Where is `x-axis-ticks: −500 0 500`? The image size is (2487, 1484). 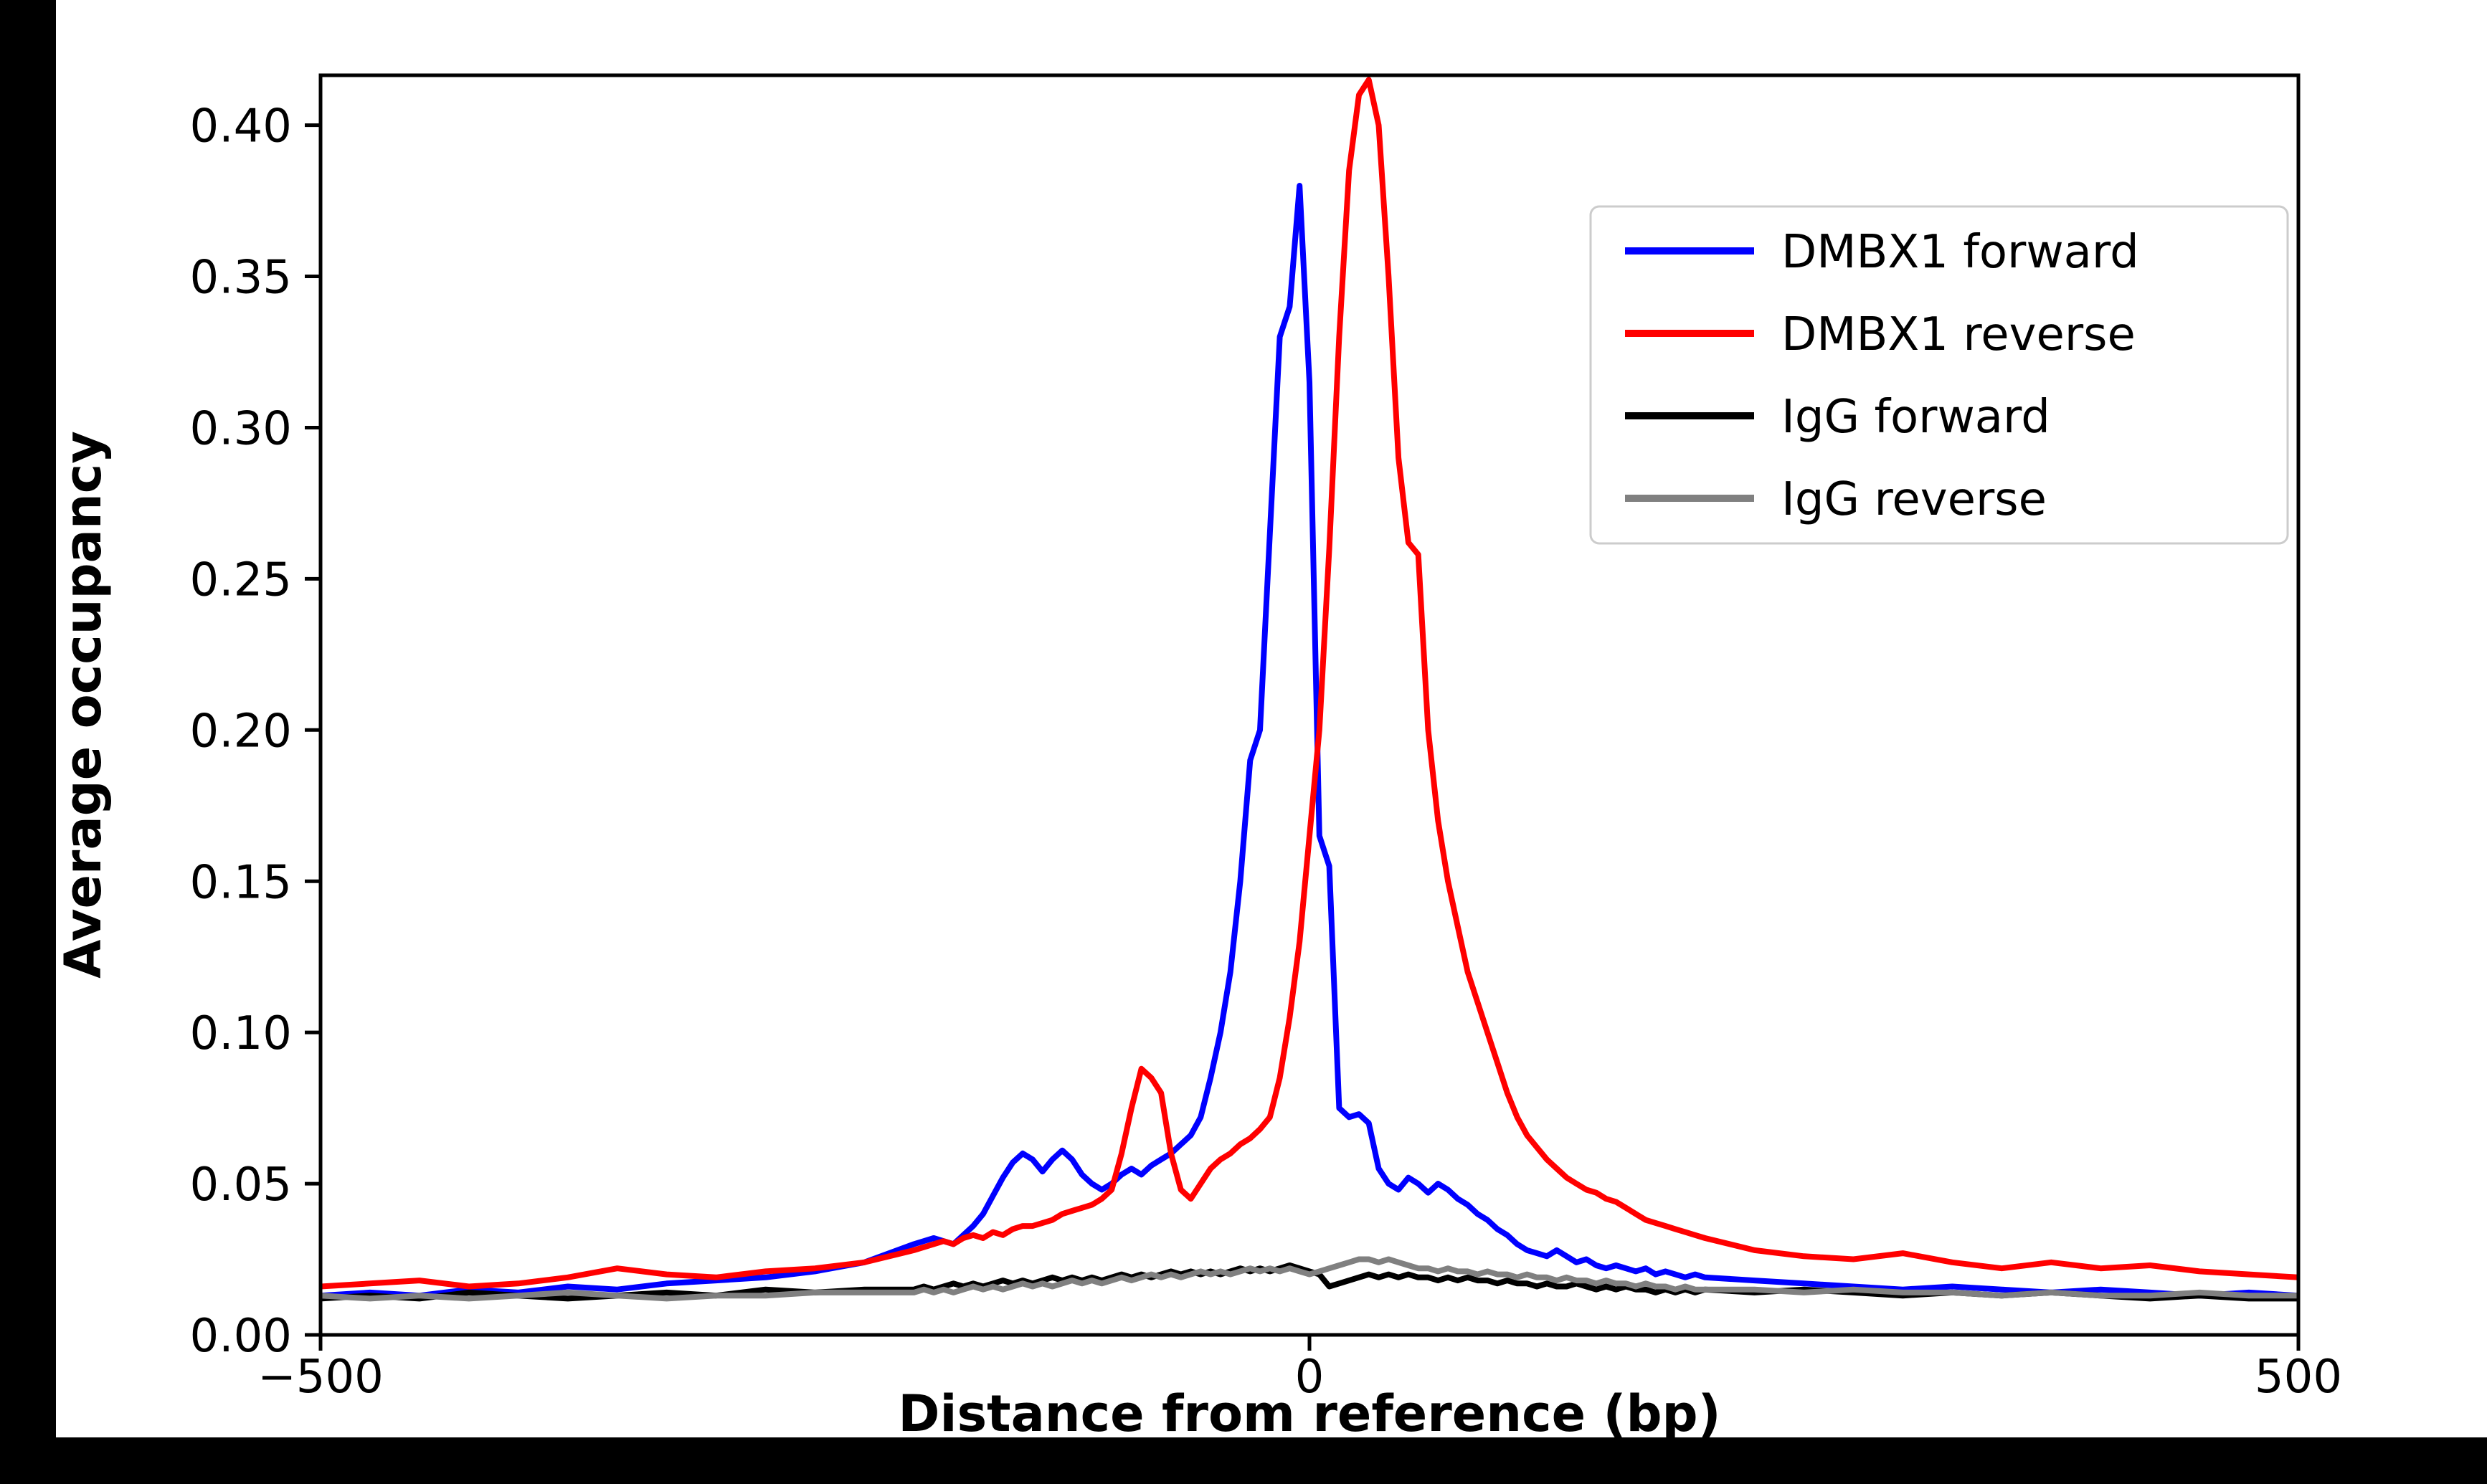 x-axis-ticks: −500 0 500 is located at coordinates (1299, 1369).